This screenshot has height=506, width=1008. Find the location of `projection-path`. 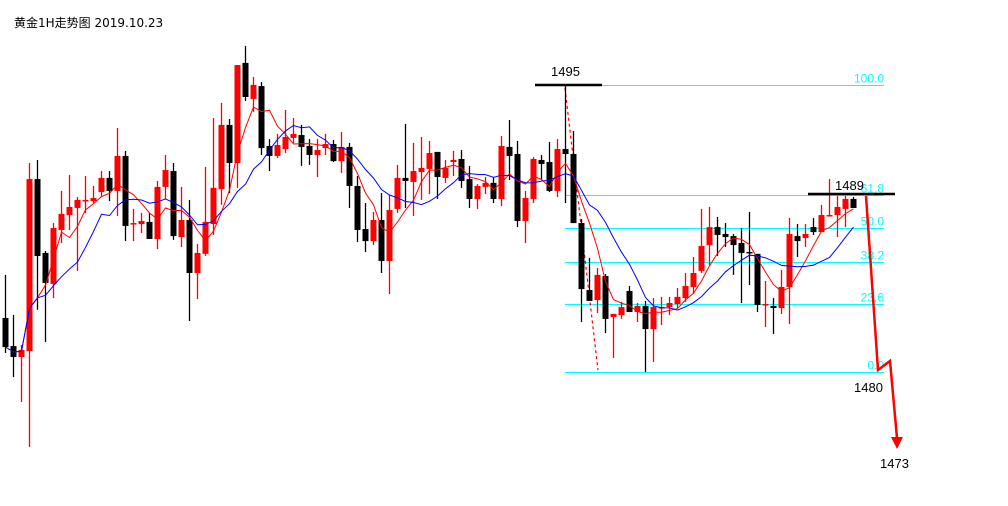

projection-path is located at coordinates (881, 317).